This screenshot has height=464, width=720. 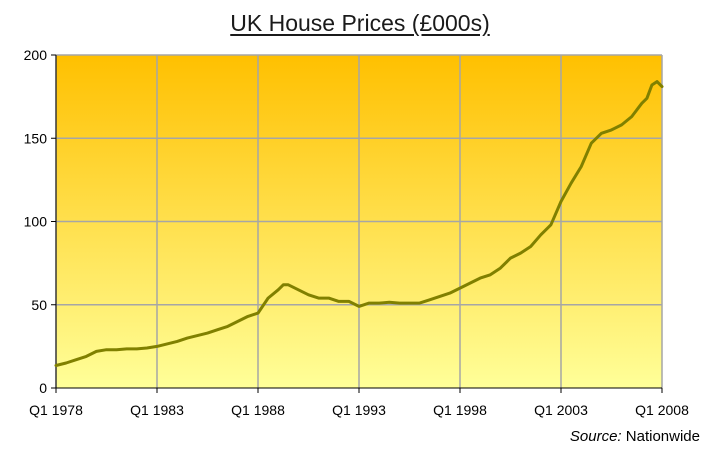 I want to click on y-tick-label: 200, so click(x=36, y=55).